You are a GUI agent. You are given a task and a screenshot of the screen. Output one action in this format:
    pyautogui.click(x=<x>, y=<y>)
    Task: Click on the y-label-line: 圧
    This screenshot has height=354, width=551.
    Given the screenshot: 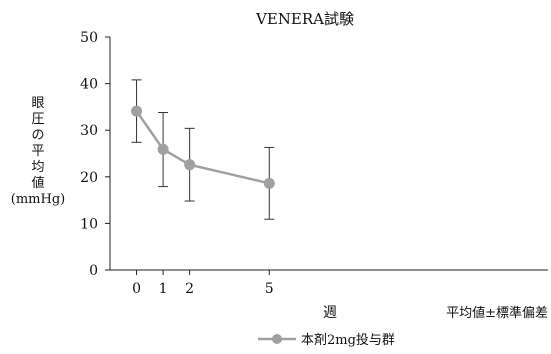 What is the action you would take?
    pyautogui.click(x=37, y=119)
    